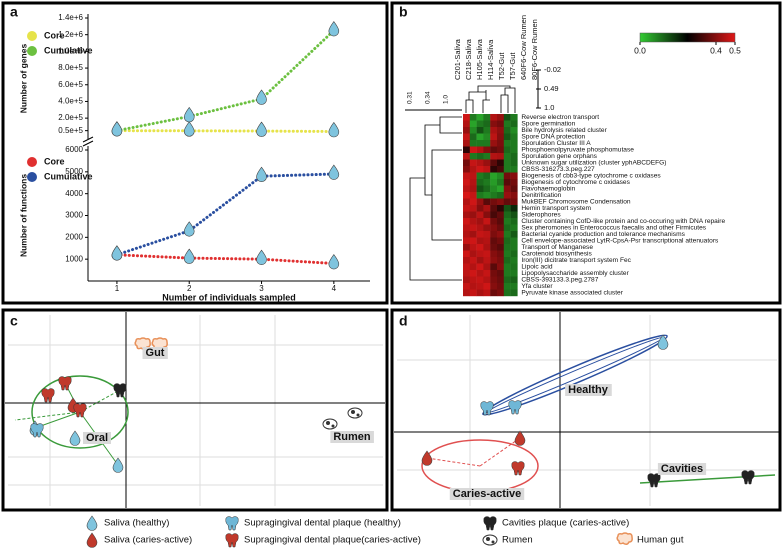  What do you see at coordinates (577, 150) in the screenshot?
I see `row-label: Phosphoenolpyruvate phosphomutase` at bounding box center [577, 150].